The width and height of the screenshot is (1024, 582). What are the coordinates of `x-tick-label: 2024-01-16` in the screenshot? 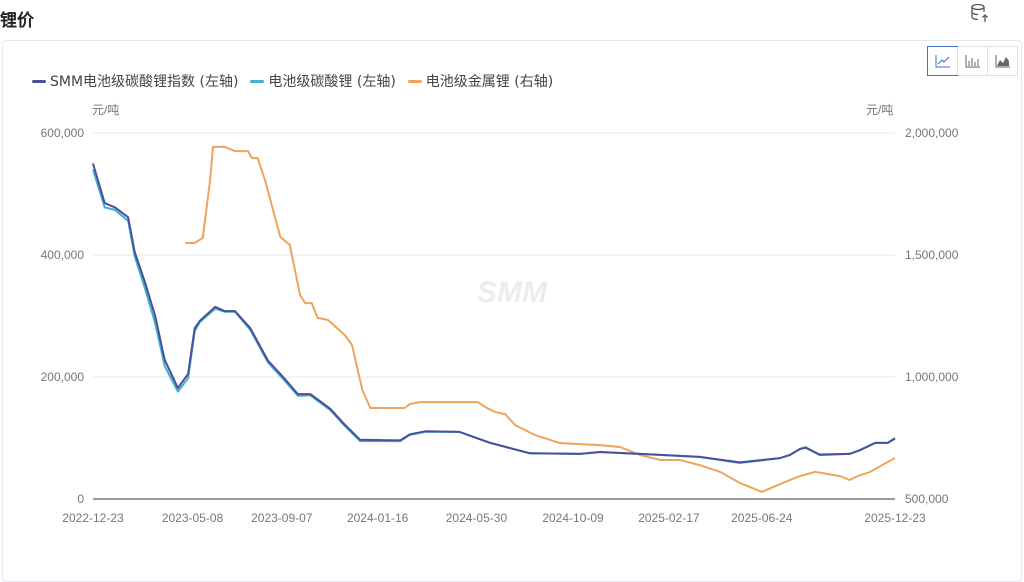 It's located at (378, 518).